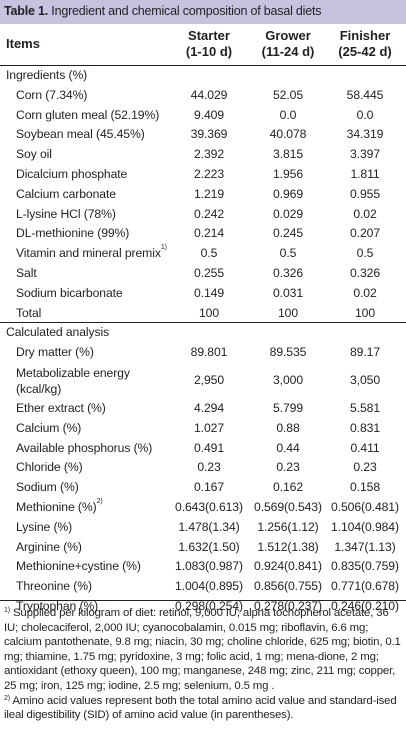 The image size is (406, 756). What do you see at coordinates (288, 467) in the screenshot?
I see `row-value: 0.23` at bounding box center [288, 467].